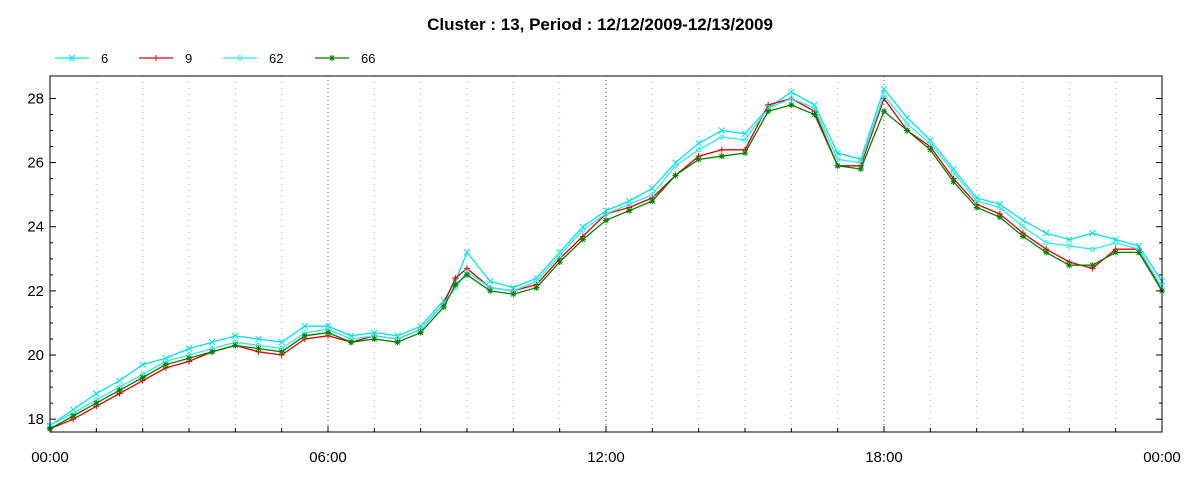 The width and height of the screenshot is (1200, 485). Describe the element at coordinates (276, 58) in the screenshot. I see `legend-label: 62` at that location.